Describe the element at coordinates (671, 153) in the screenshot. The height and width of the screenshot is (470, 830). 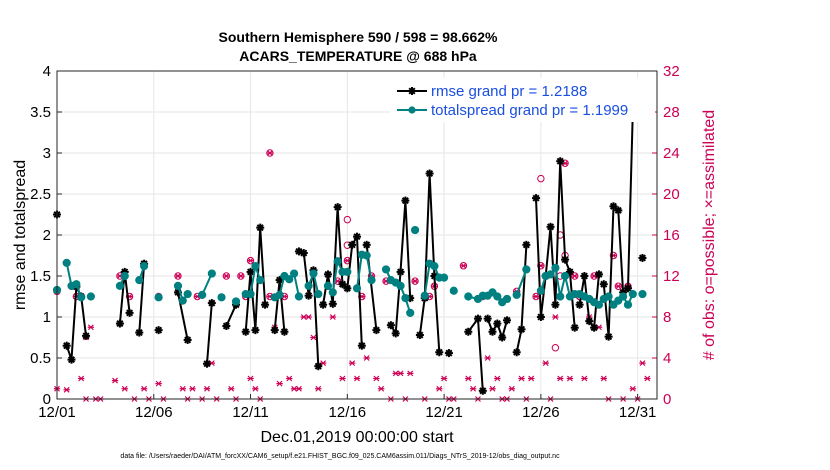
I see `y-right-tick-label: 24` at that location.